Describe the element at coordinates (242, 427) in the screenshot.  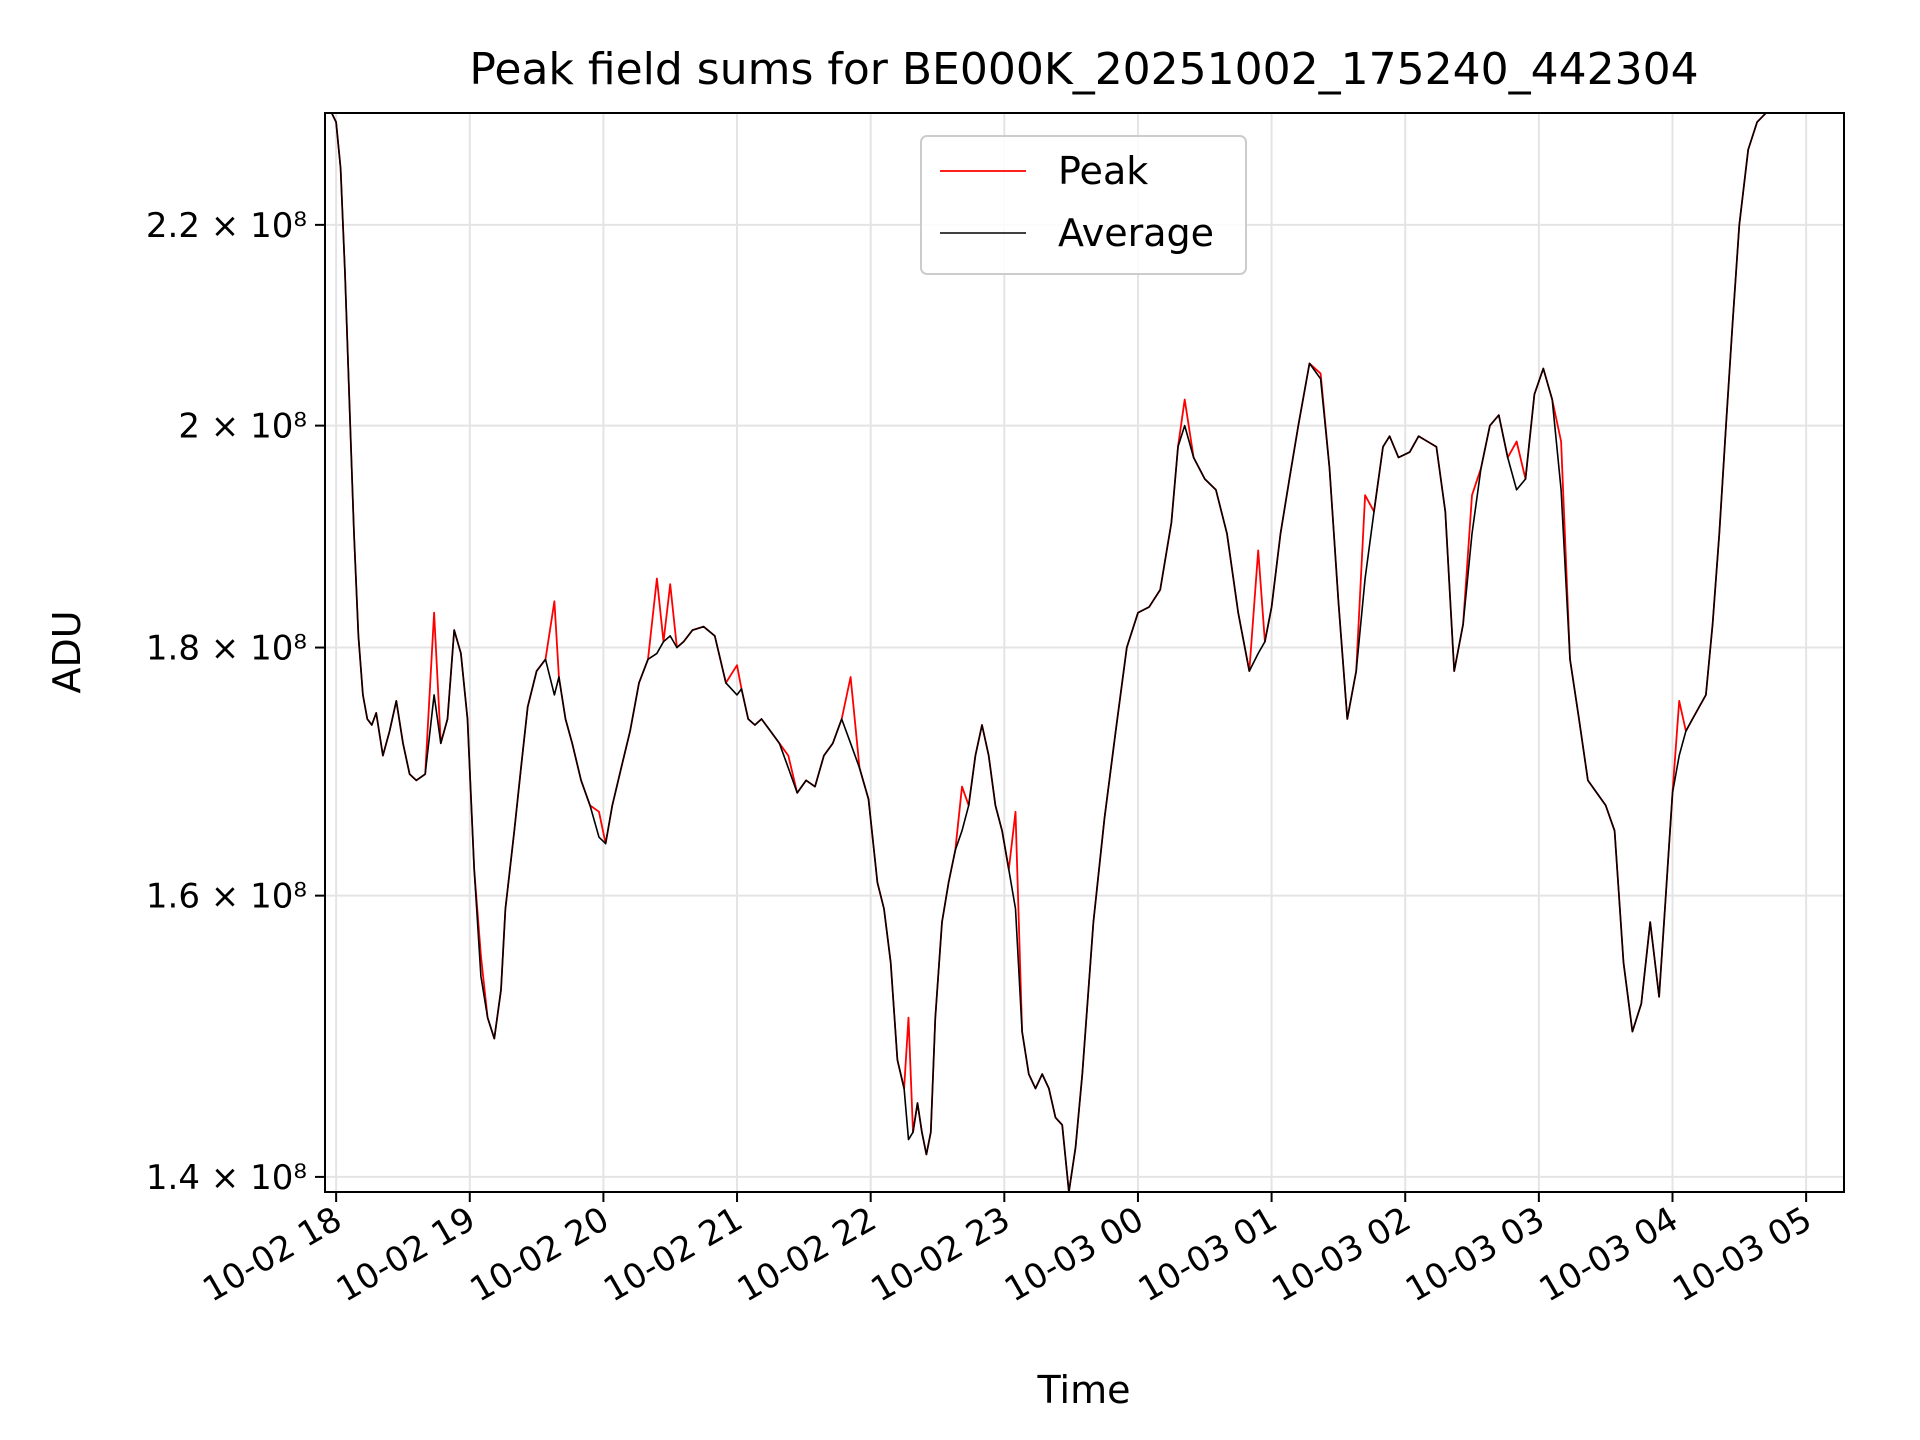
I see `y-tick-label: 2 × 10⁸` at that location.